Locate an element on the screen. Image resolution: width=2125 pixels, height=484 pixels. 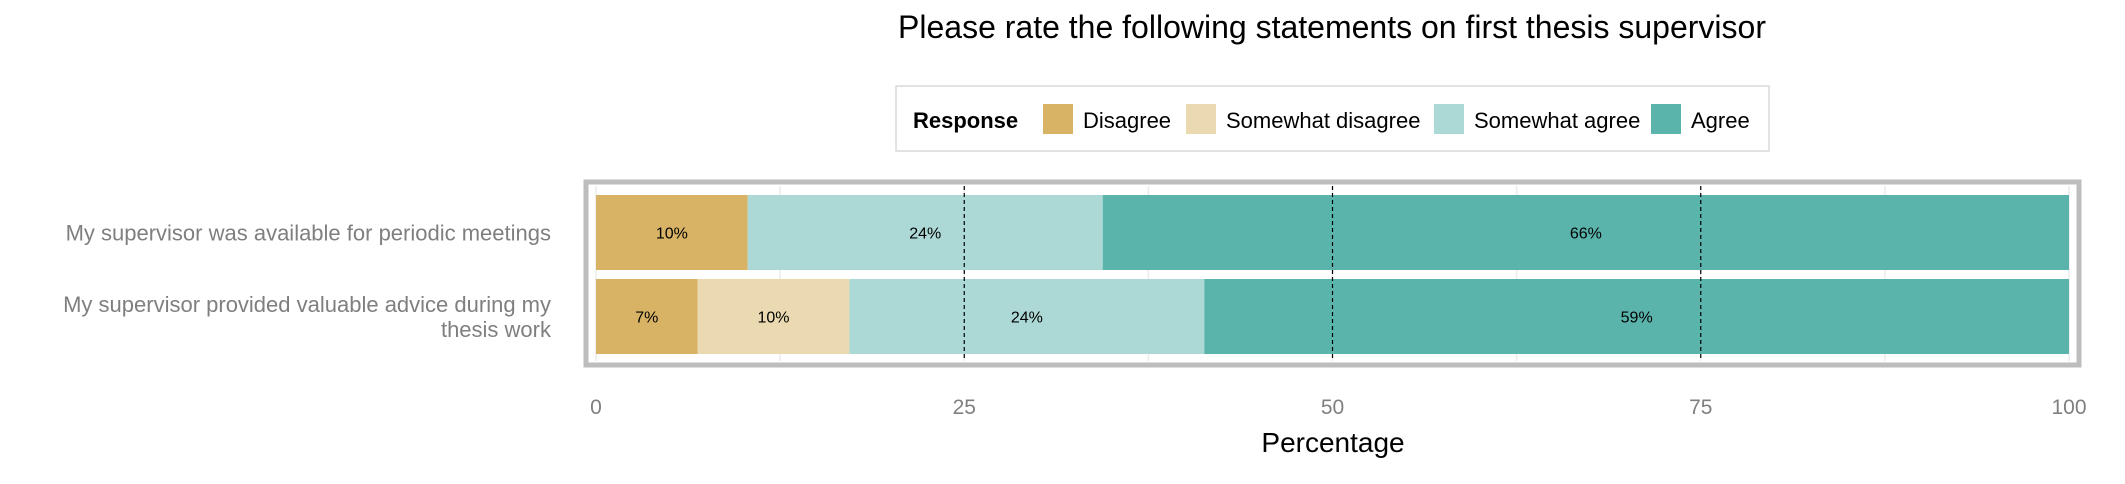
reference-lines is located at coordinates (1332, 273).